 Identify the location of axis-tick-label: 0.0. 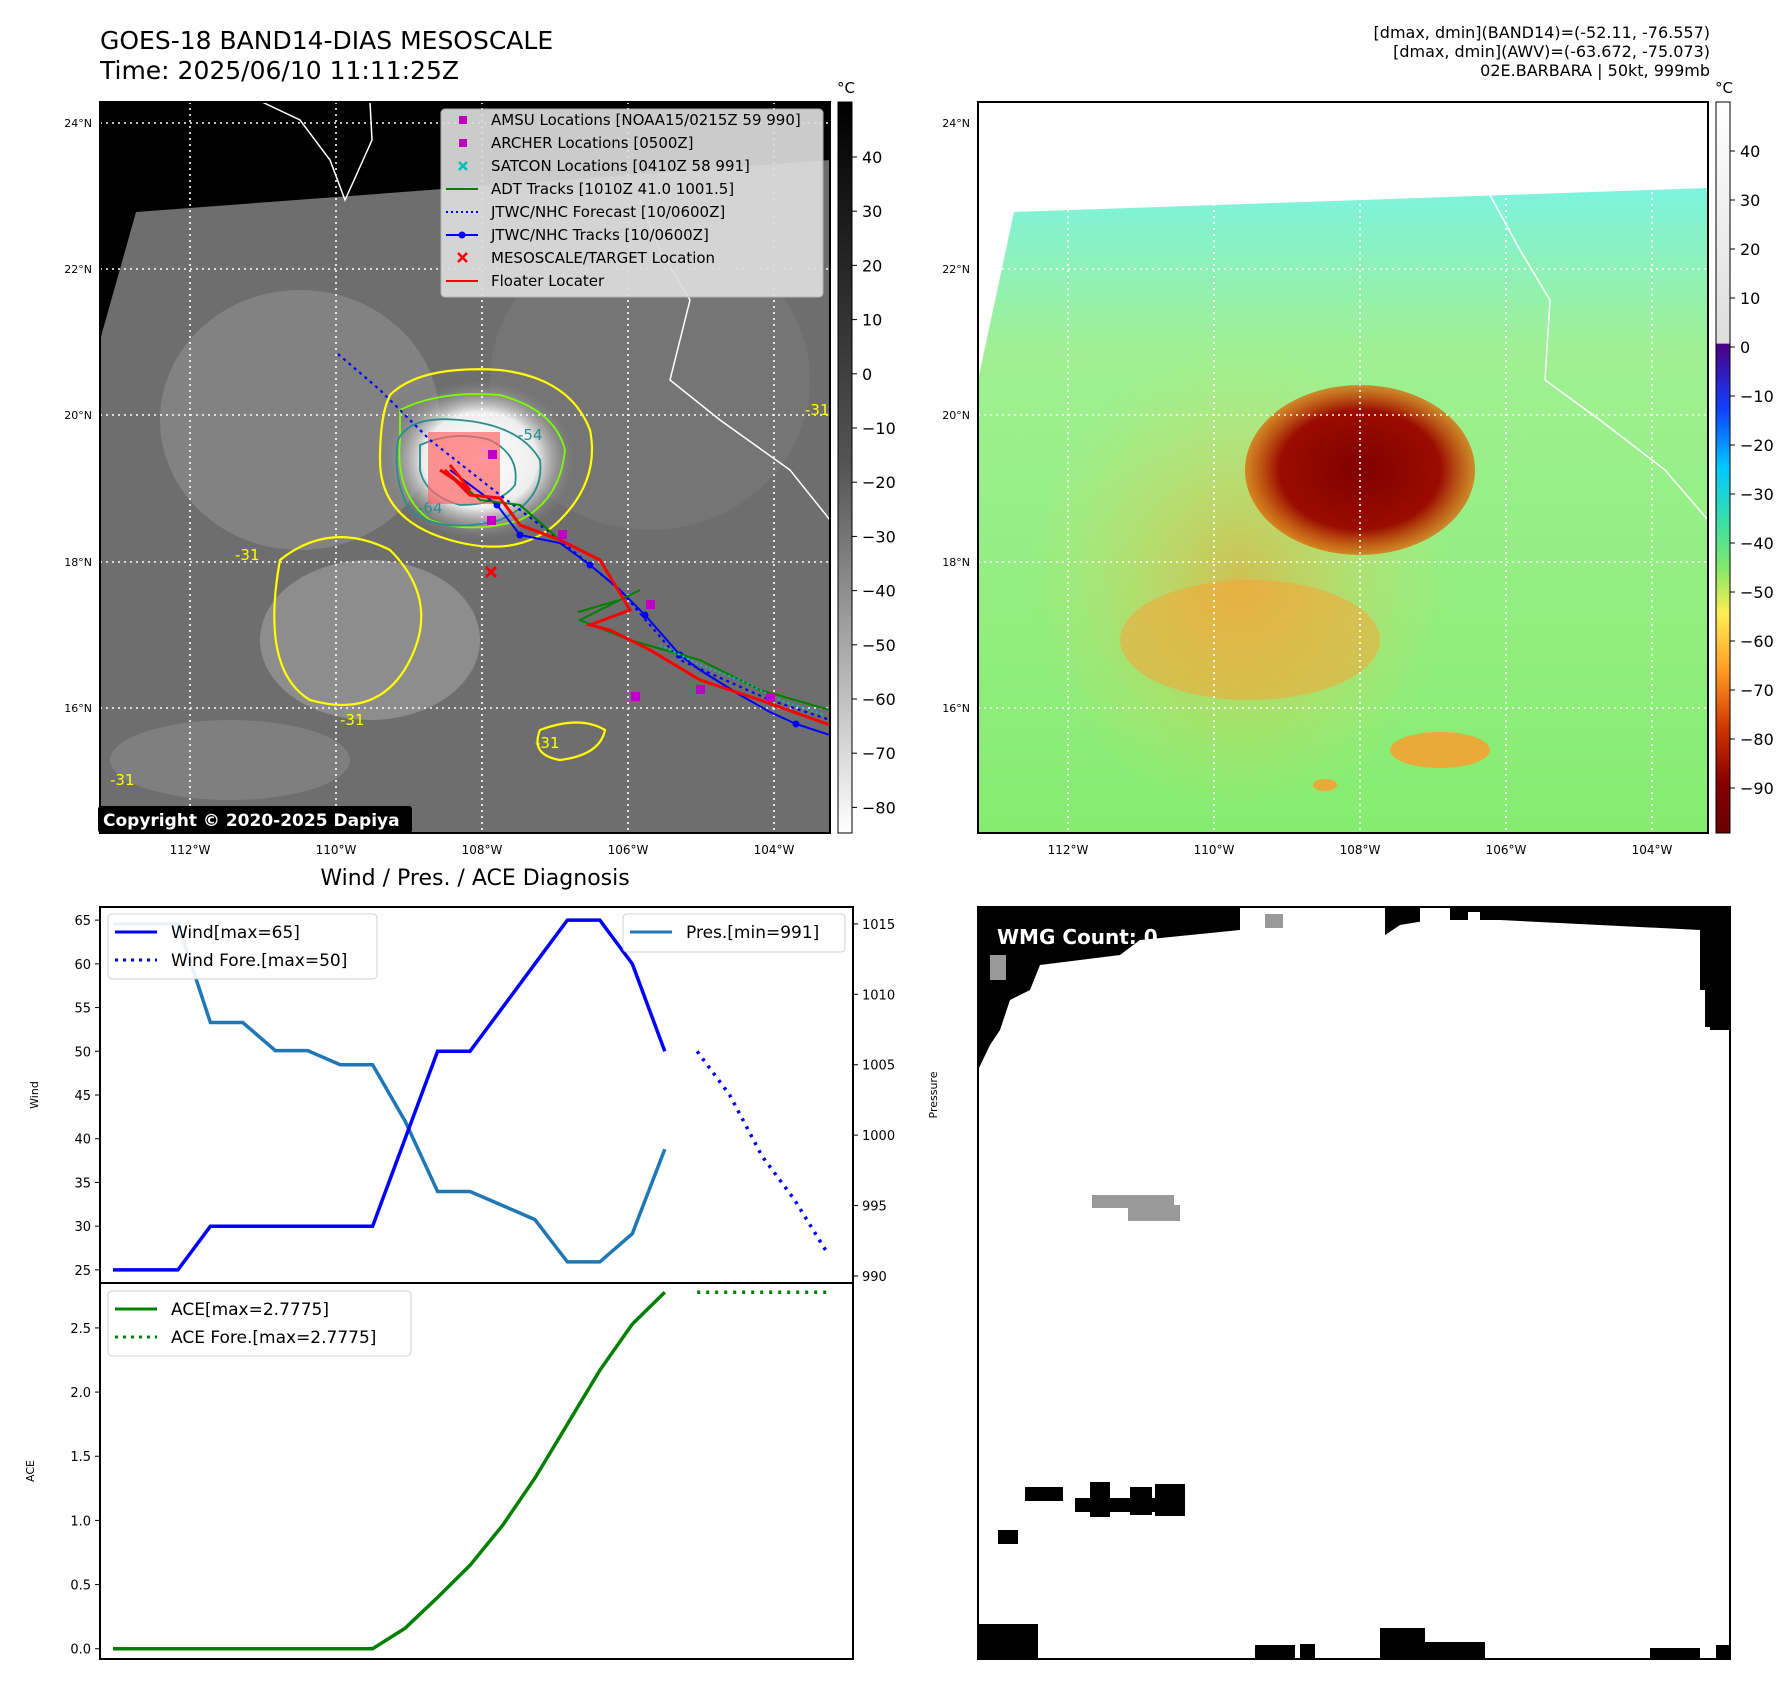
(80, 1650).